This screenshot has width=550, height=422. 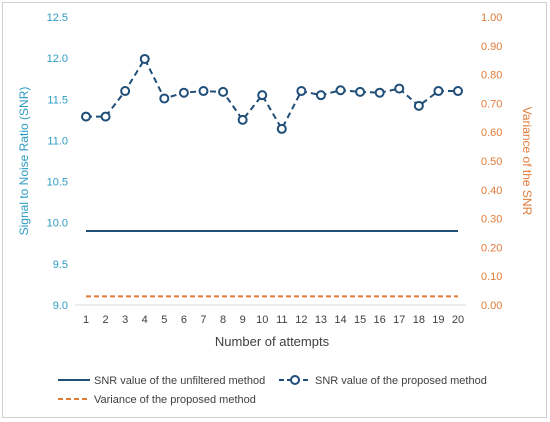 I want to click on legend-marker-proposed, so click(x=295, y=380).